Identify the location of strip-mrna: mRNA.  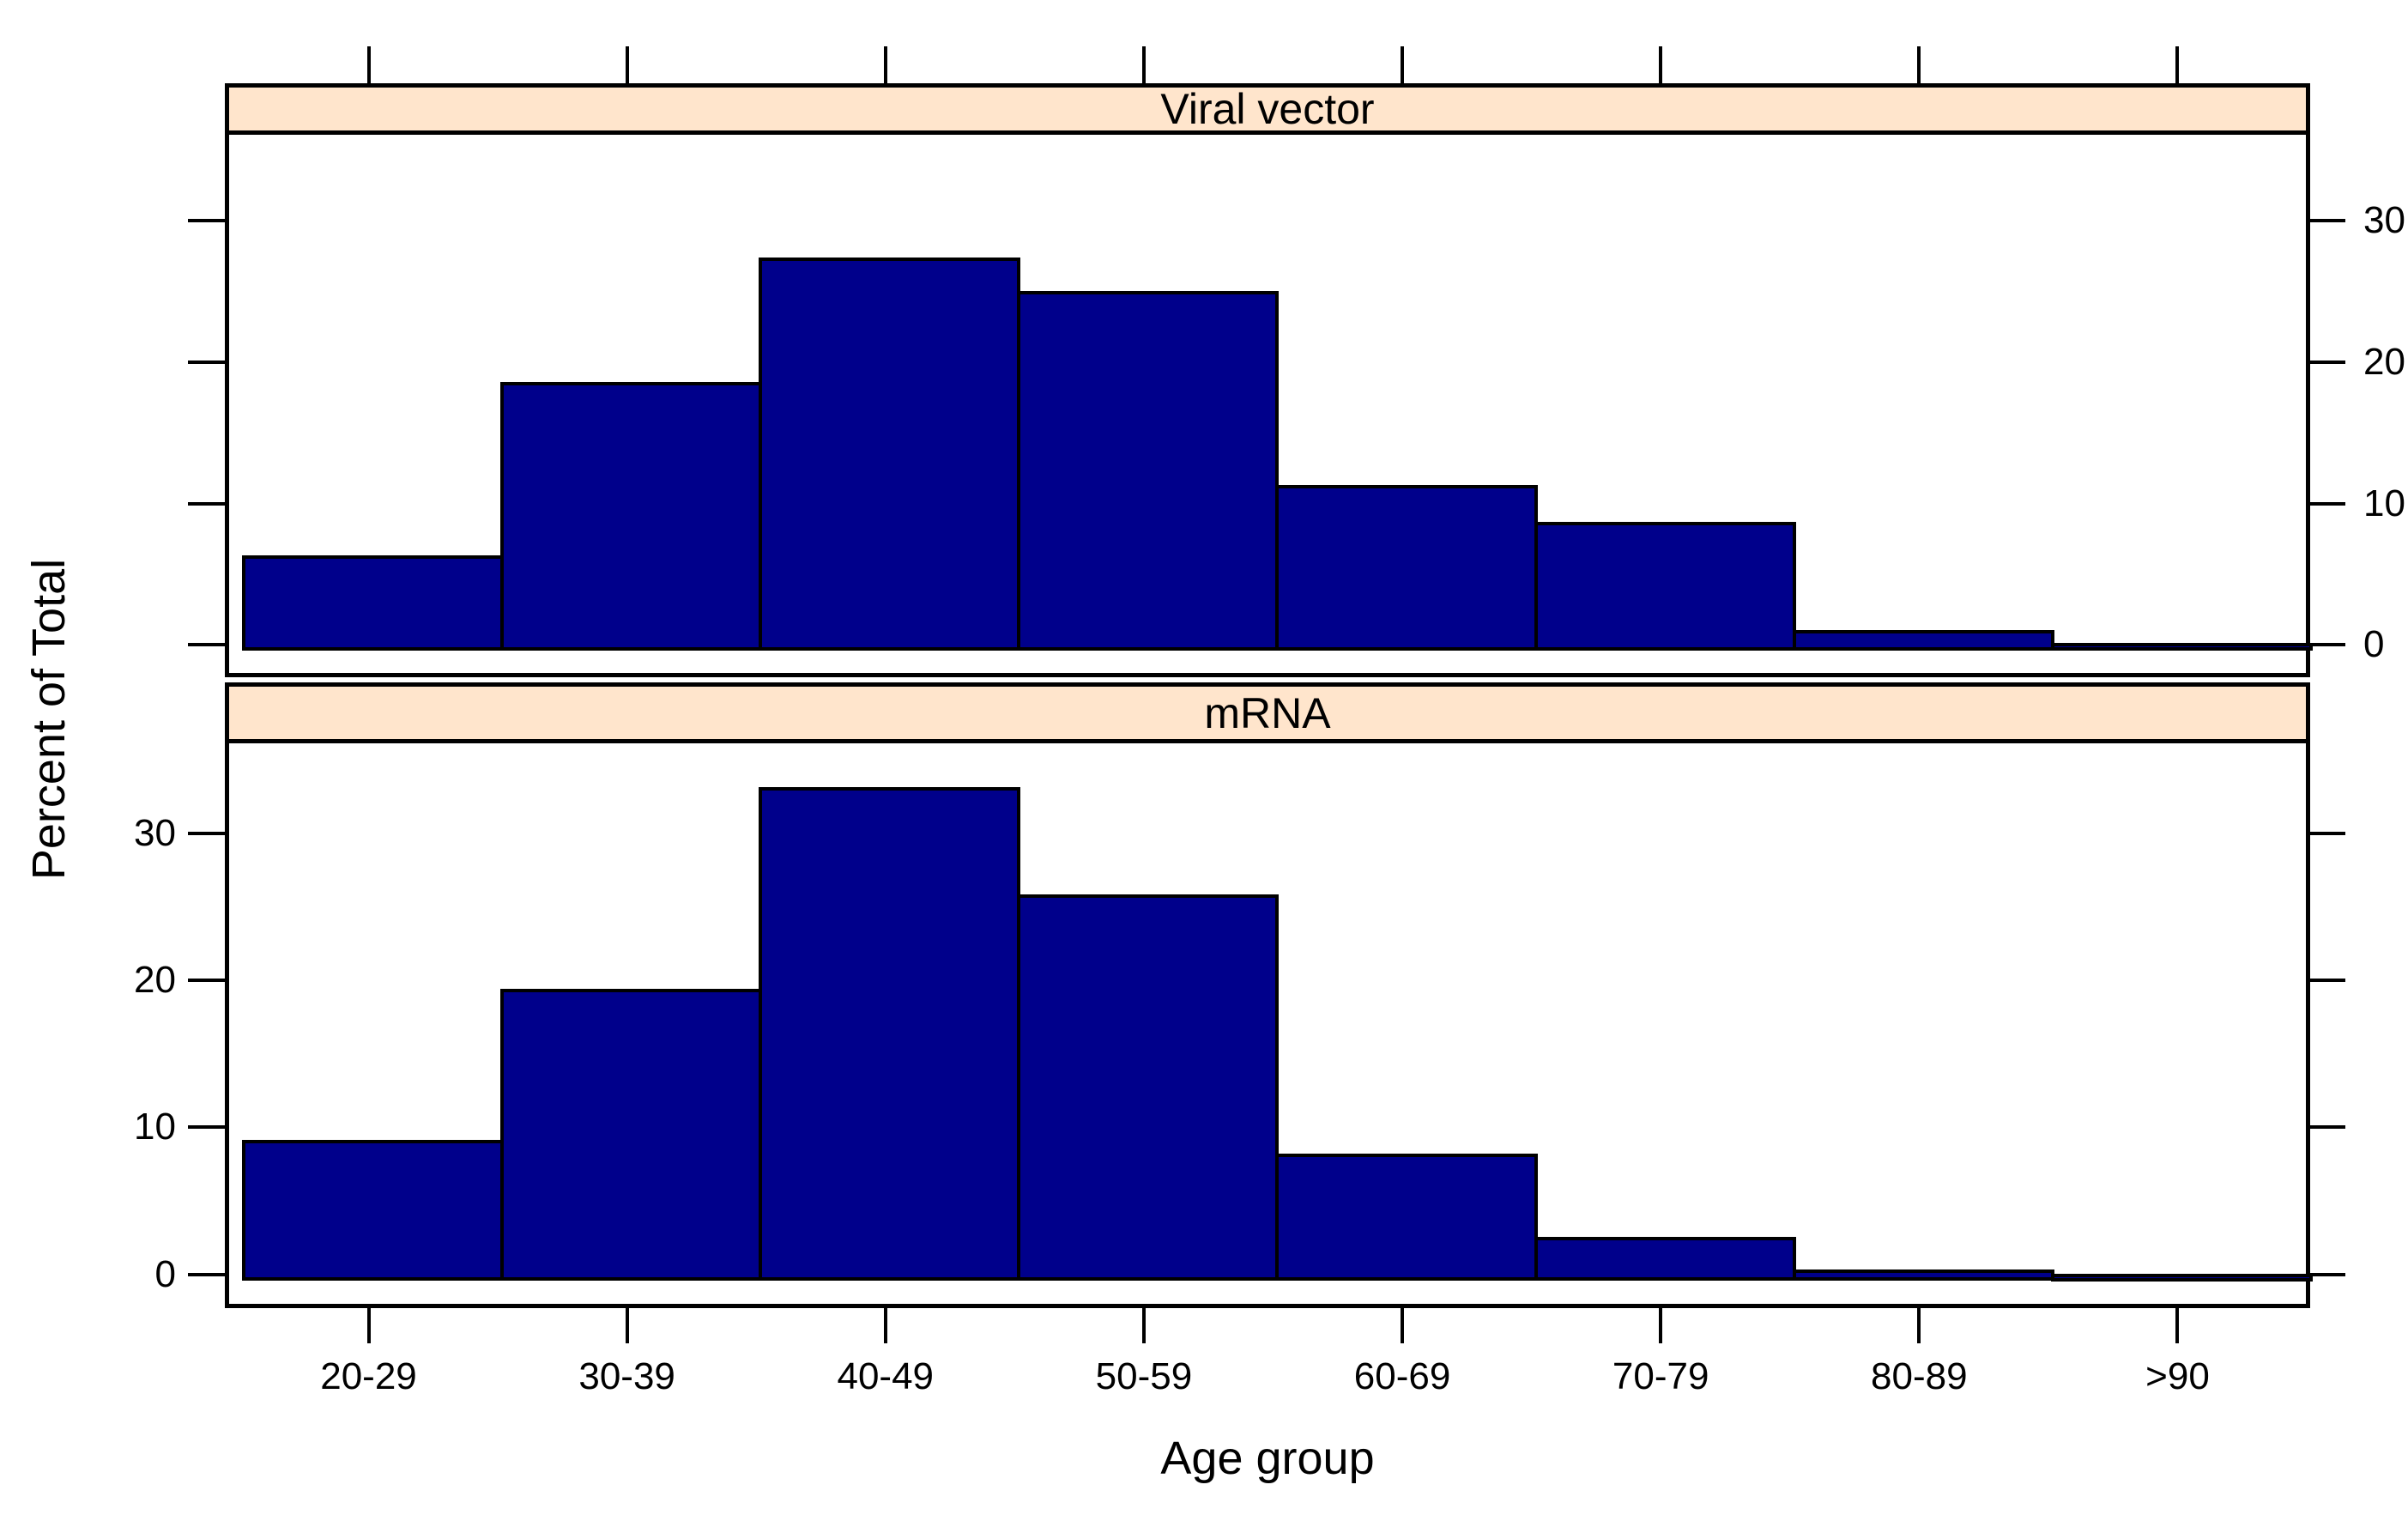
(1267, 713).